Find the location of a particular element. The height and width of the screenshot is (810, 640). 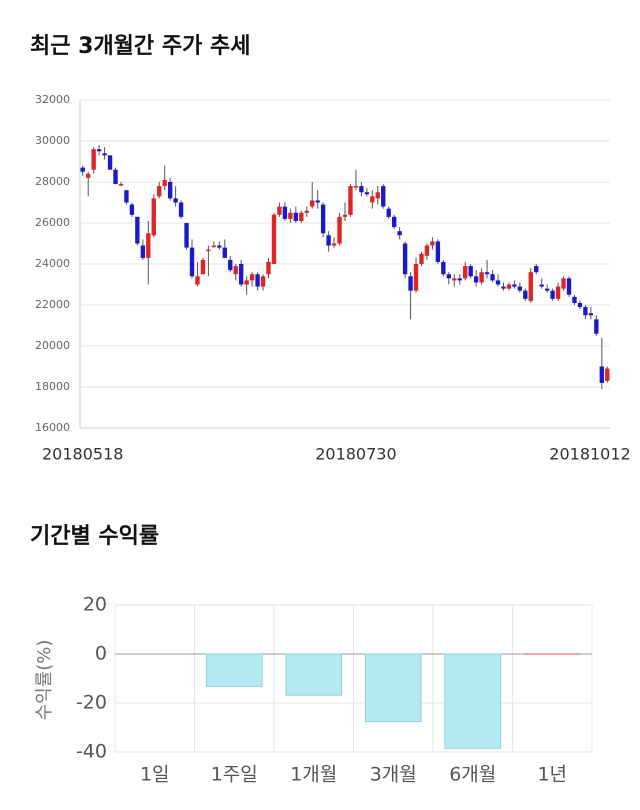

x-tick-label: 3개월 is located at coordinates (393, 775).